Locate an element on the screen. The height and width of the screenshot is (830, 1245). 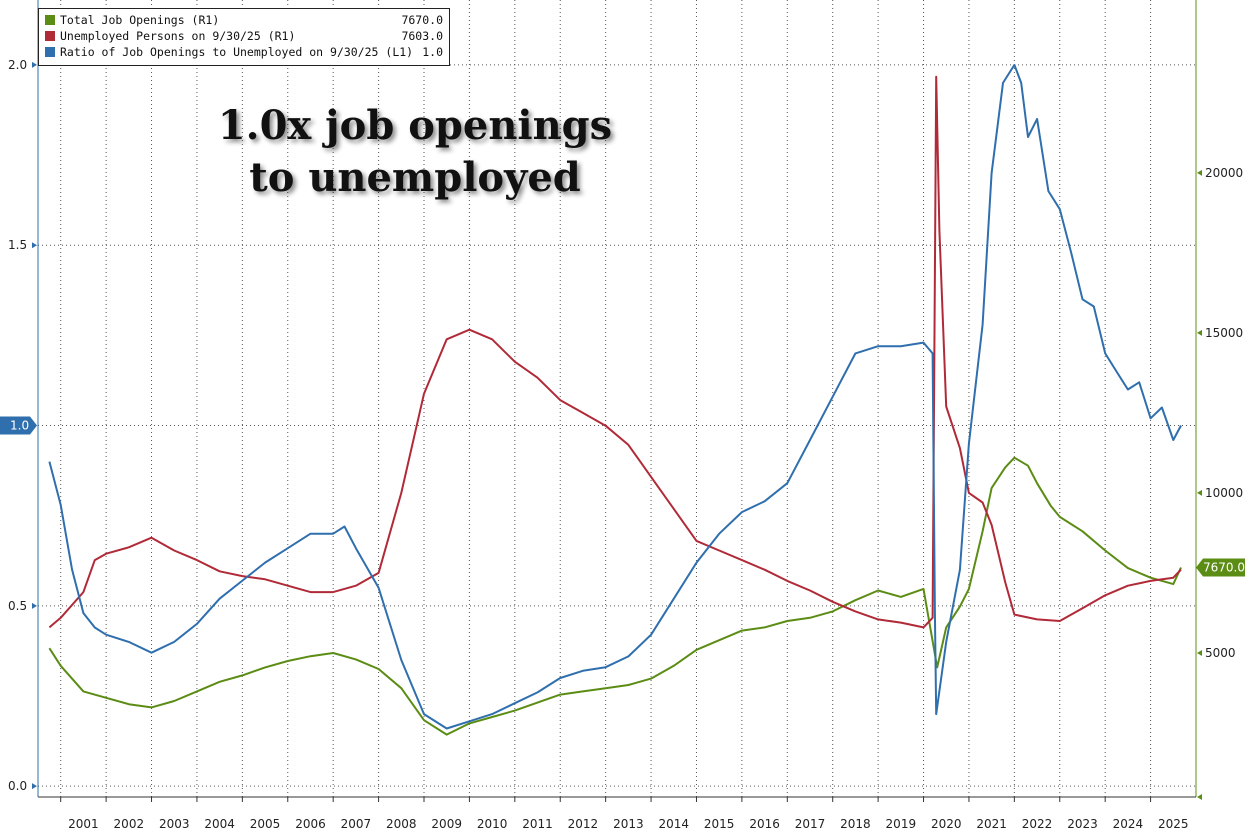
x-tick-label: 2004 is located at coordinates (219, 823).